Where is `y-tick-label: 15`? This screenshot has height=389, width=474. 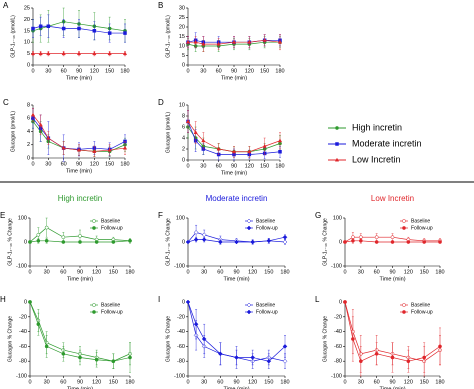 y-tick-label: 15 is located at coordinates (182, 37).